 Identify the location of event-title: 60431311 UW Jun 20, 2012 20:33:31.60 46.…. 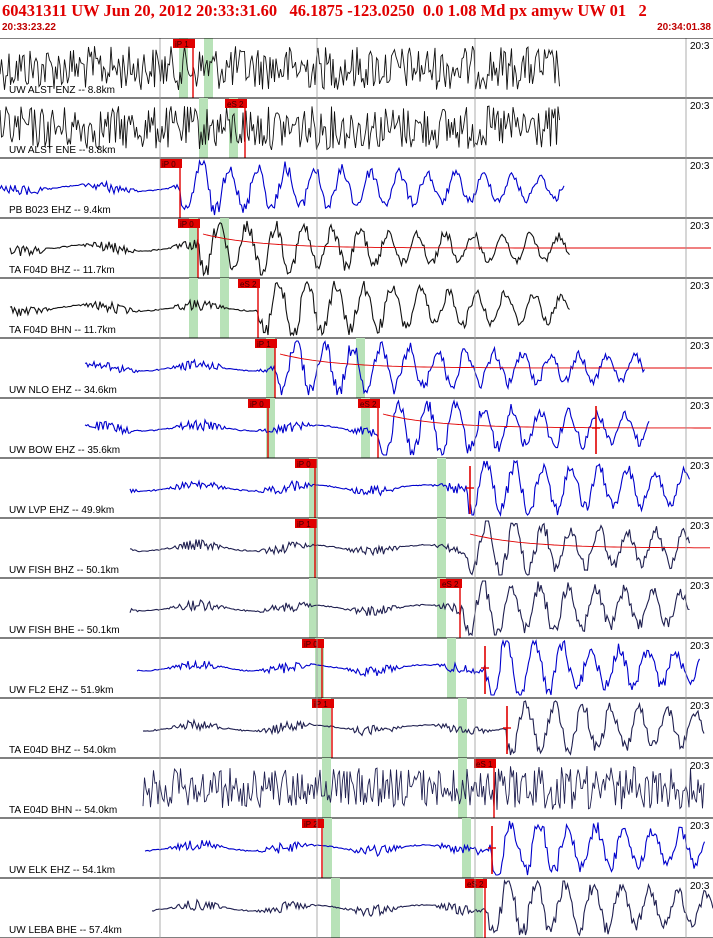
(324, 10).